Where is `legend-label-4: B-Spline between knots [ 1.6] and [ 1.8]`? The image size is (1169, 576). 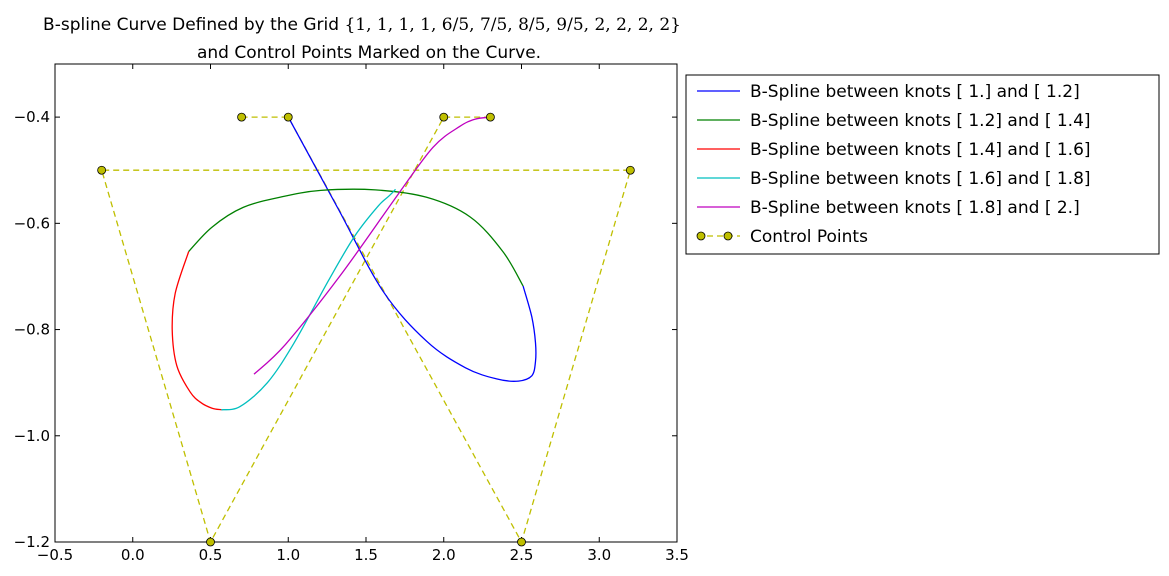 legend-label-4: B-Spline between knots [ 1.6] and [ 1.8] is located at coordinates (920, 179).